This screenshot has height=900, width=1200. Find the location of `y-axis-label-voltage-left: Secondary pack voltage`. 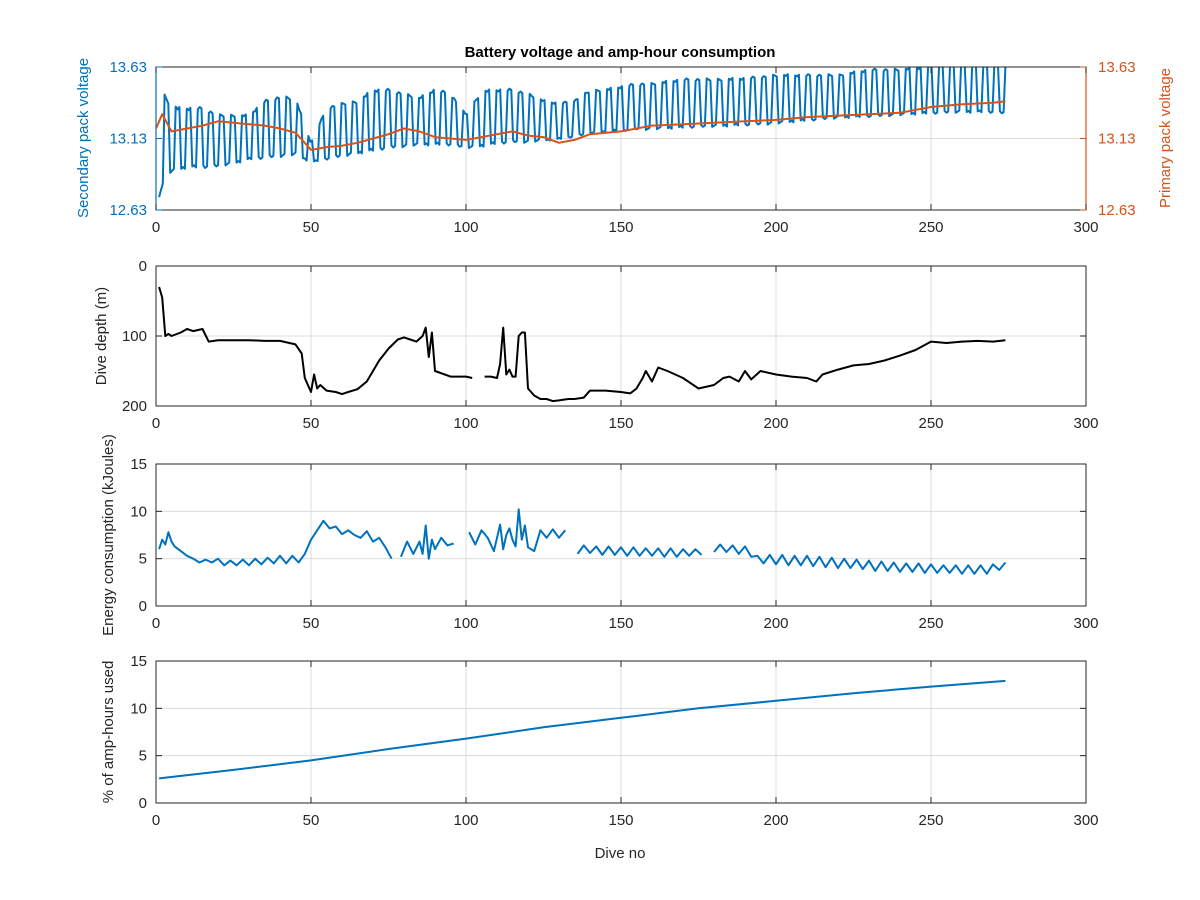

y-axis-label-voltage-left: Secondary pack voltage is located at coordinates (83, 138).